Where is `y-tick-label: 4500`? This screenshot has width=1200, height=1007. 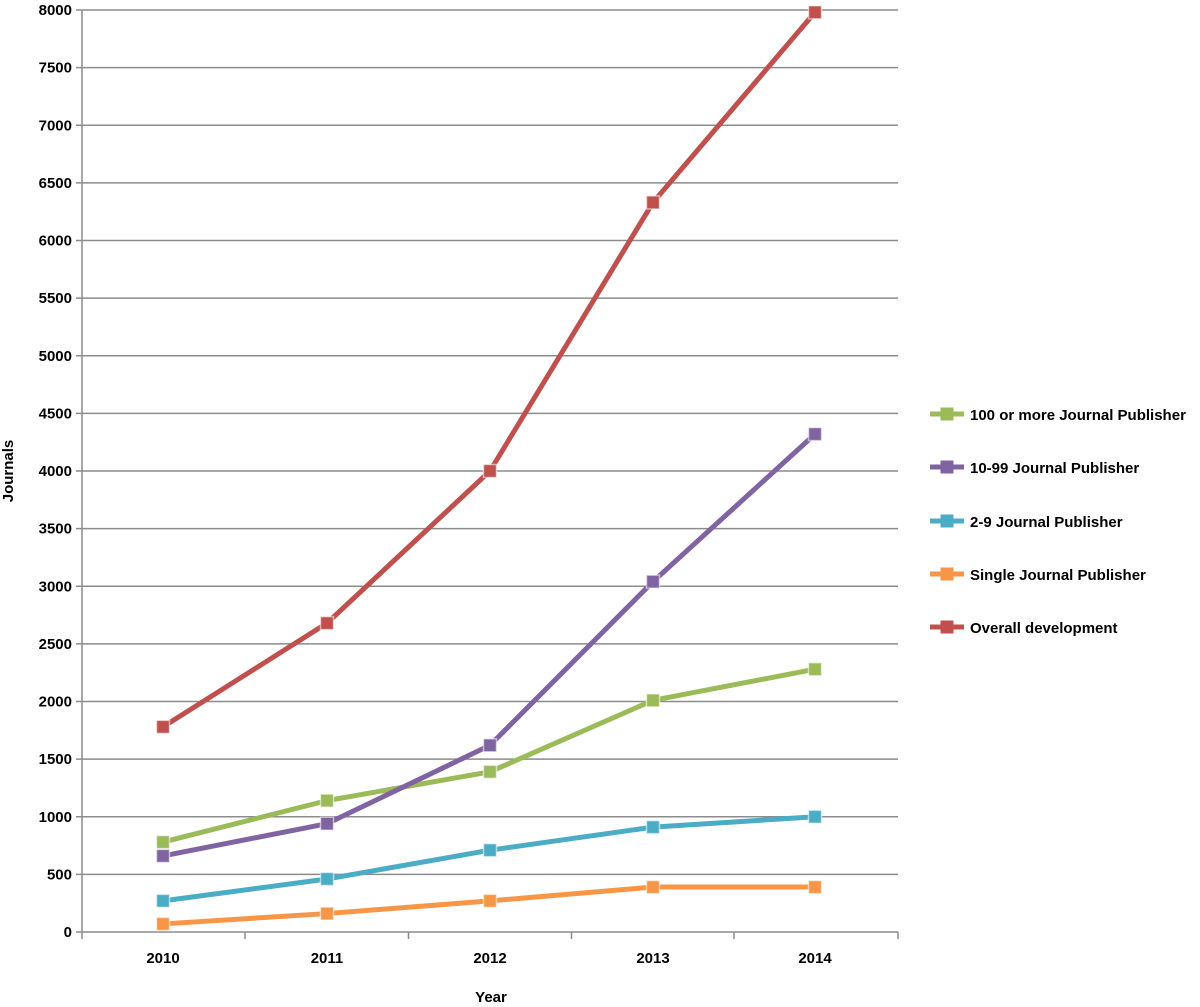
y-tick-label: 4500 is located at coordinates (55, 413).